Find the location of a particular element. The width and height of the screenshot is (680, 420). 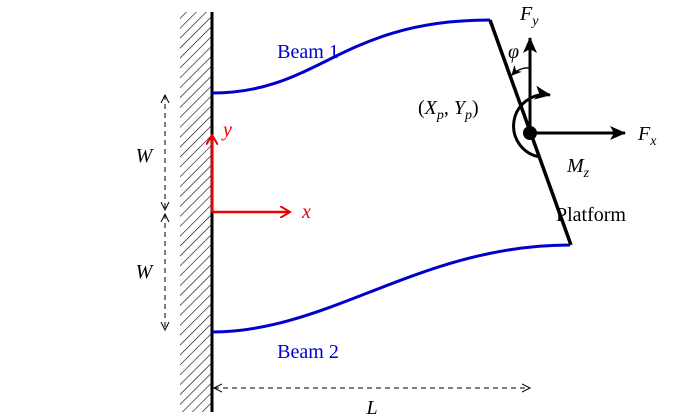

moment-subscript: z is located at coordinates (586, 173).